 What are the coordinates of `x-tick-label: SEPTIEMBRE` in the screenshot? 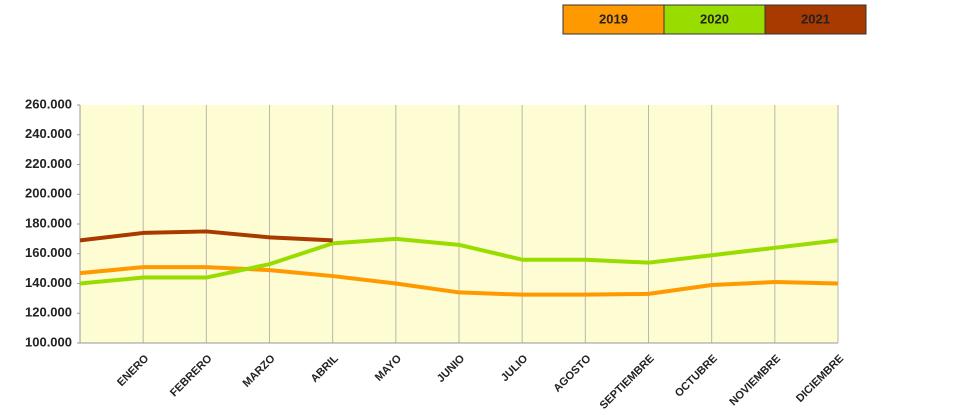 It's located at (627, 382).